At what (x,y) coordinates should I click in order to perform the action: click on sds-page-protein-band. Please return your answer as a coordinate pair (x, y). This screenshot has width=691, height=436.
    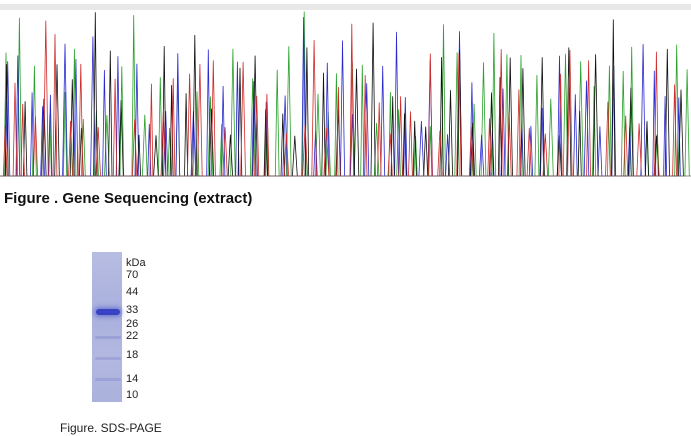
    Looking at the image, I should click on (108, 312).